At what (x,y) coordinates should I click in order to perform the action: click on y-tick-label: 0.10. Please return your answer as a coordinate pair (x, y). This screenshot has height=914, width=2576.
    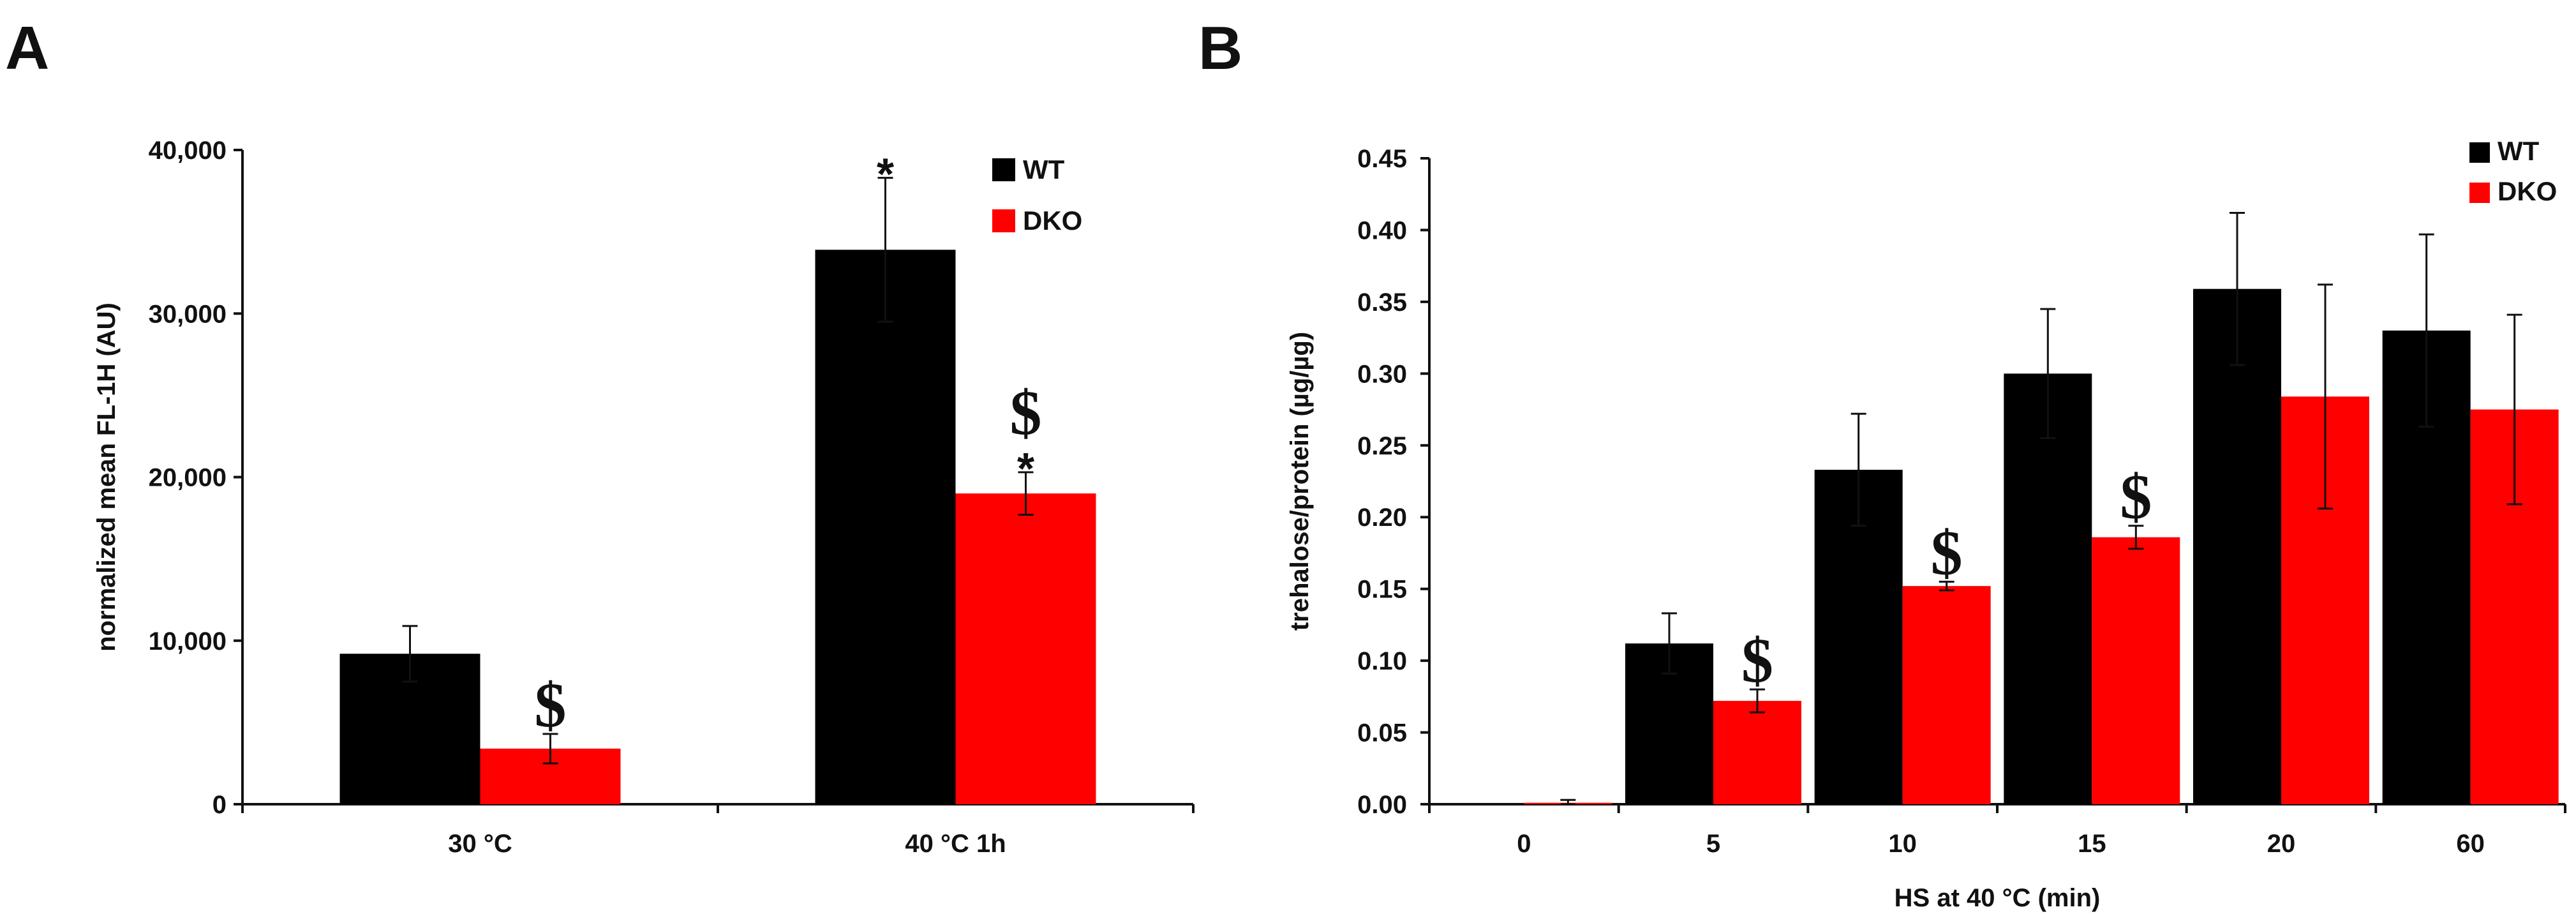
    Looking at the image, I should click on (1382, 661).